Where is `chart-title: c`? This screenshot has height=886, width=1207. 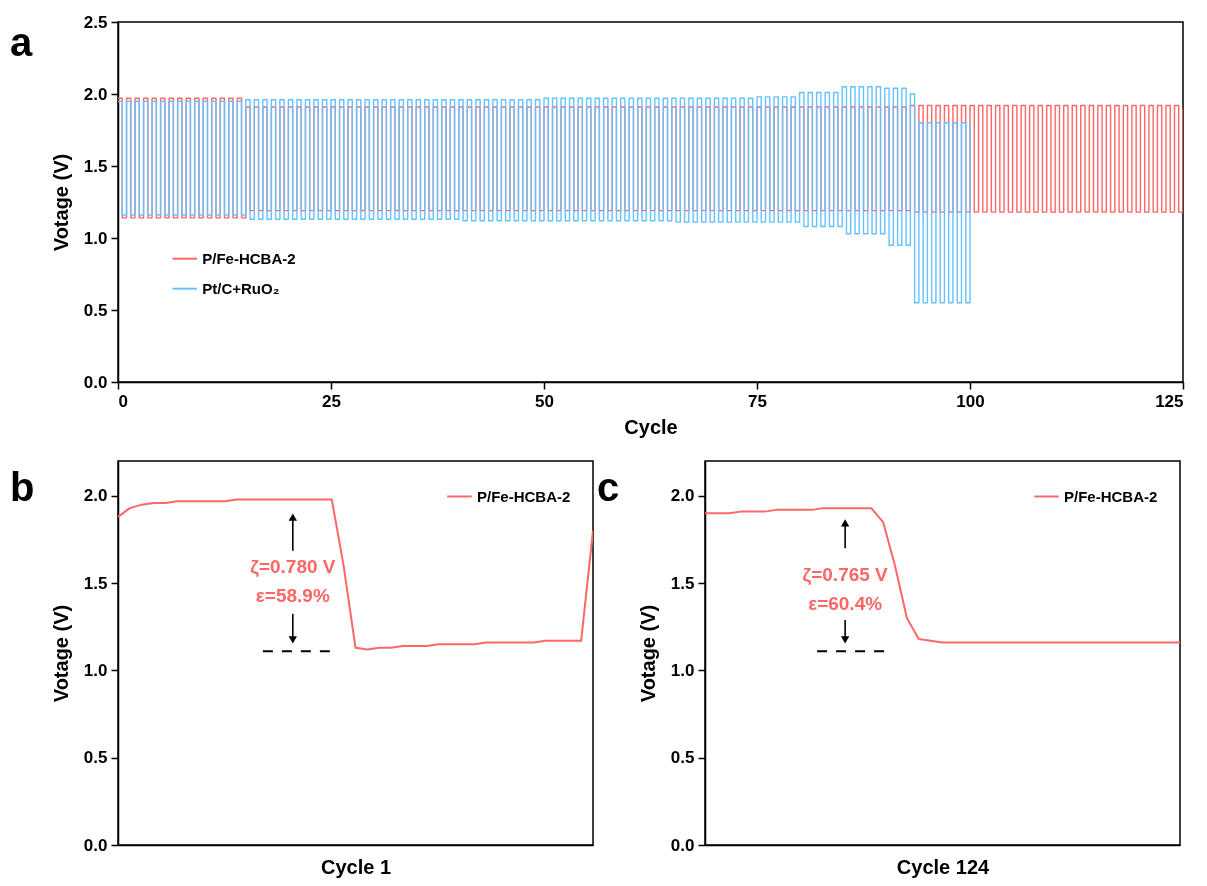
chart-title: c is located at coordinates (608, 487).